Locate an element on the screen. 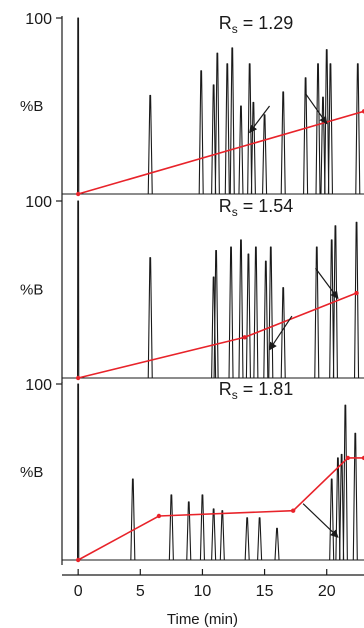  x-tick-label-10: 10 is located at coordinates (203, 591).